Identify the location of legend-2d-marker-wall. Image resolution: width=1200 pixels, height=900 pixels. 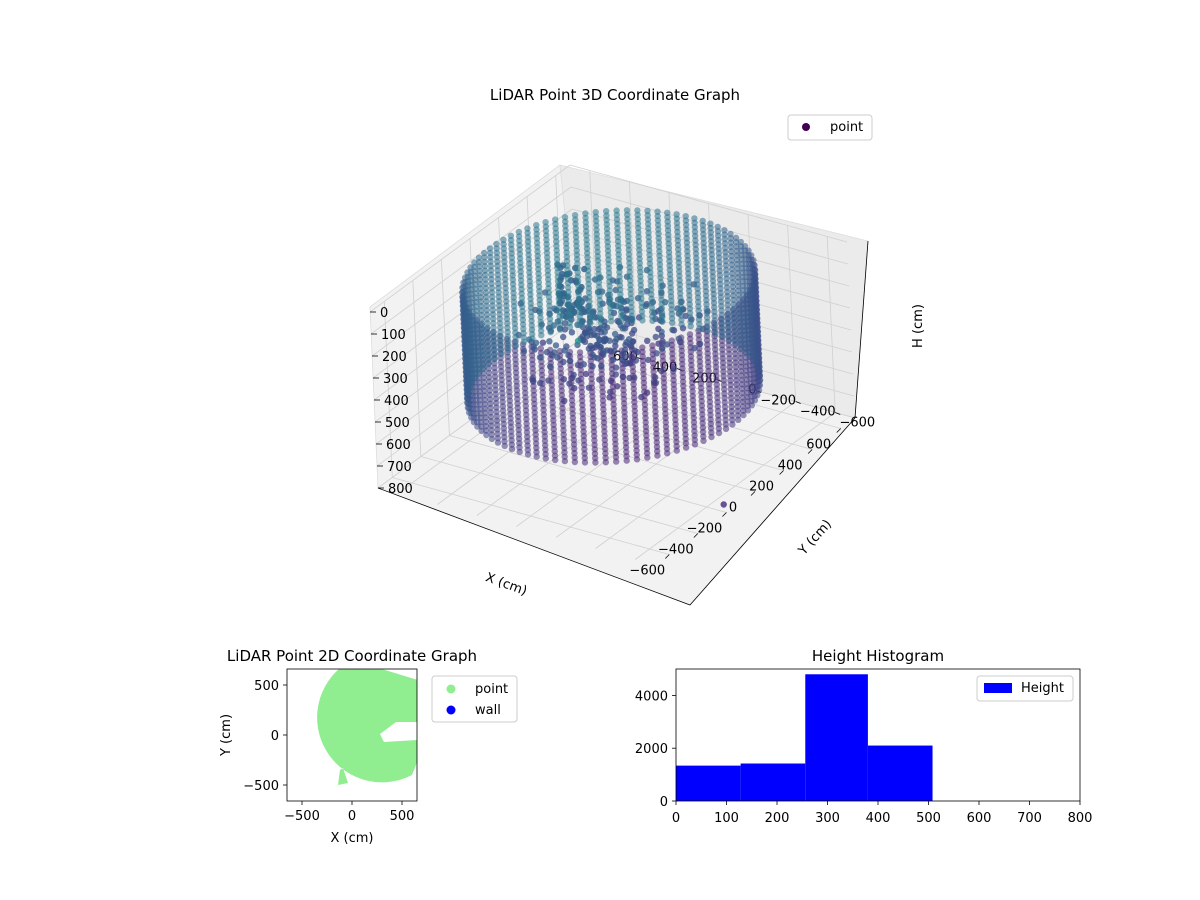
(451, 710).